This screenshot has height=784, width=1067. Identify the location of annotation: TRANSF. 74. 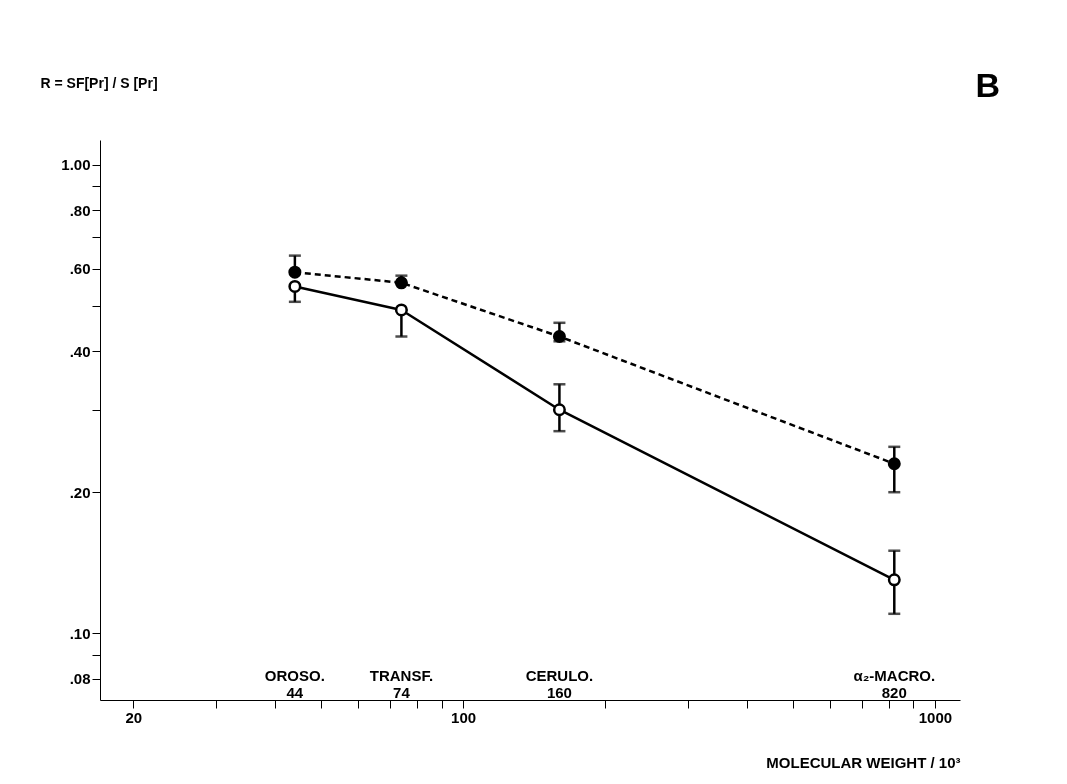
(401, 684).